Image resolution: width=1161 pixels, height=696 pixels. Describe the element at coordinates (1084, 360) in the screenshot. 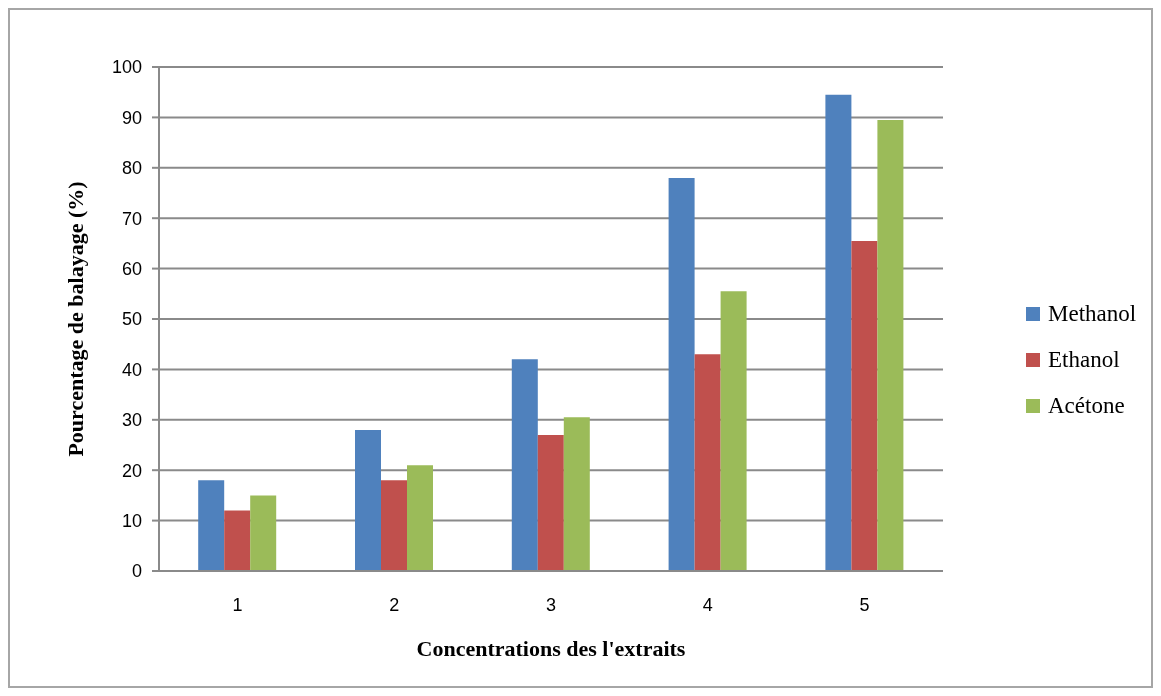

I see `legend-label: Ethanol` at that location.